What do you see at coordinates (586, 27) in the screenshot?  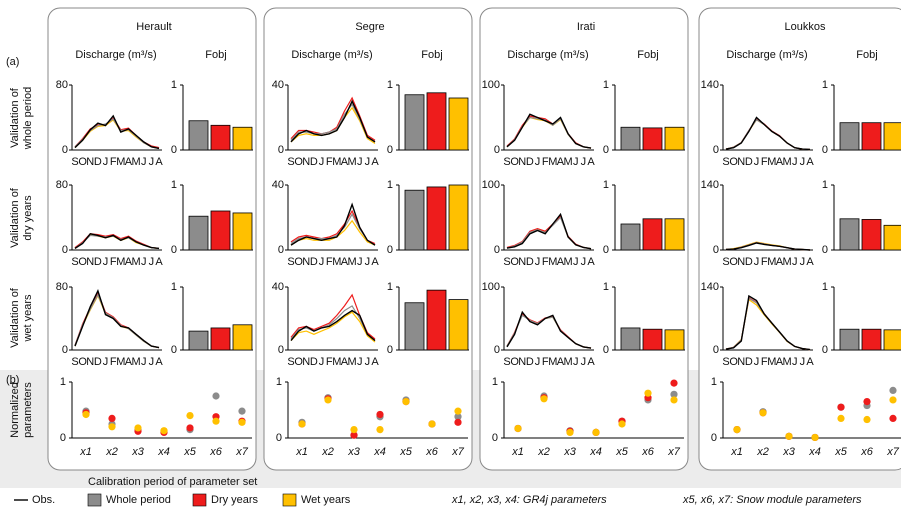 I see `basin-title: Irati` at bounding box center [586, 27].